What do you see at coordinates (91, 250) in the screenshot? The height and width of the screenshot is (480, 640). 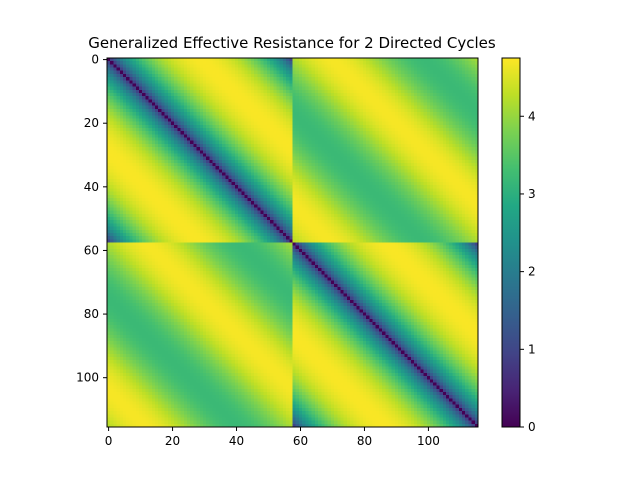 I see `y-tick-label: 60` at bounding box center [91, 250].